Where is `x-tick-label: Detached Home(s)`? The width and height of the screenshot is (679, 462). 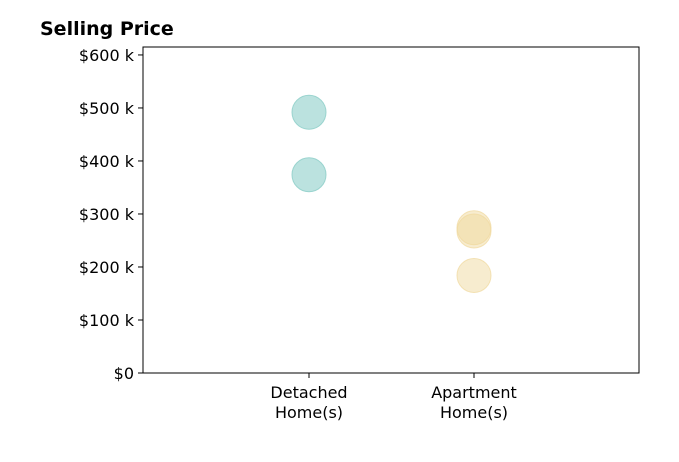 x-tick-label: Detached Home(s) is located at coordinates (308, 402).